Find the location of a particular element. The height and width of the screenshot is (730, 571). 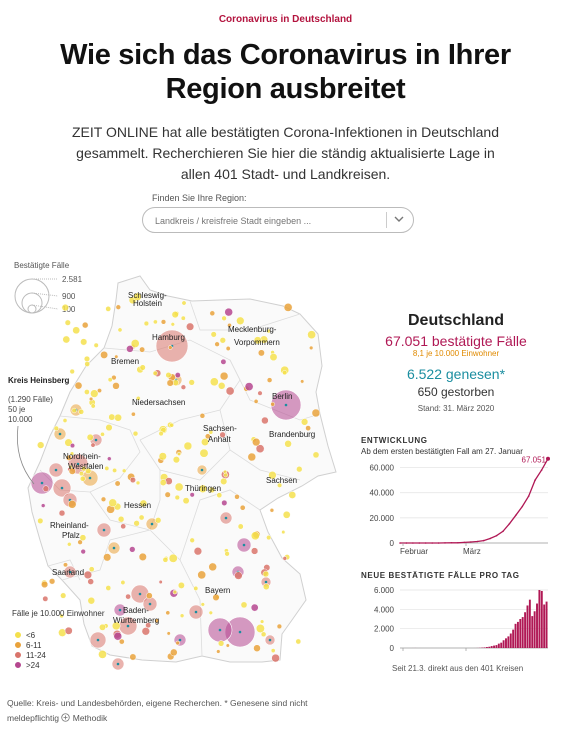

region-search-box is located at coordinates (278, 220).